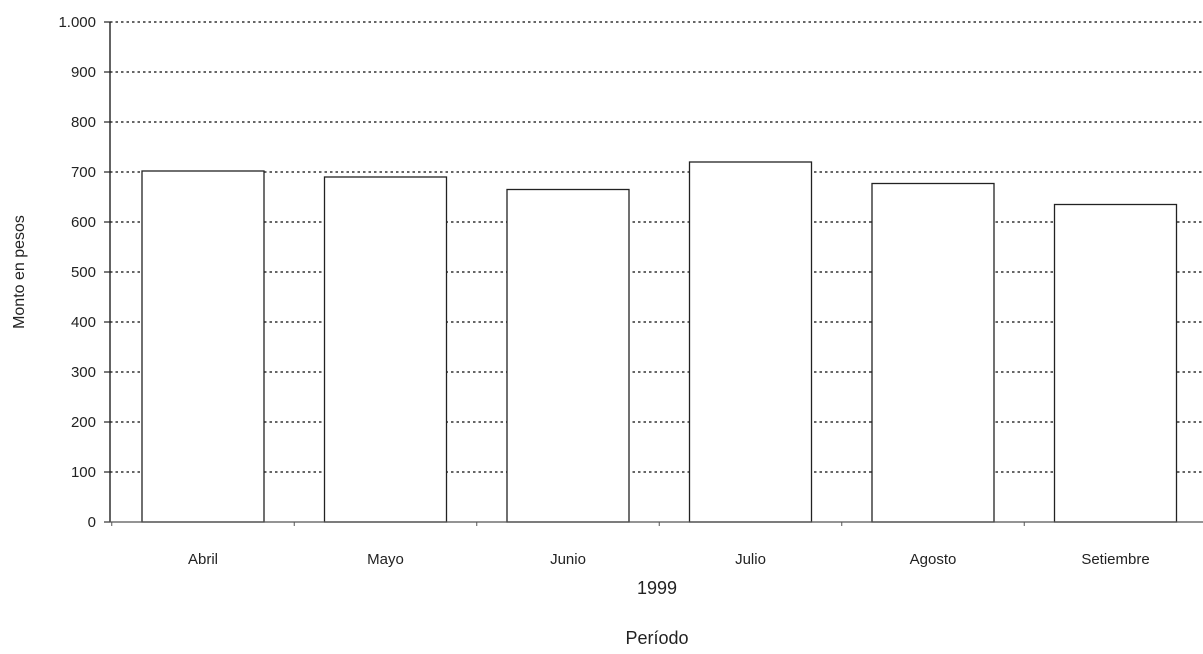 The image size is (1203, 654). What do you see at coordinates (657, 588) in the screenshot?
I see `x-group-label: 1999` at bounding box center [657, 588].